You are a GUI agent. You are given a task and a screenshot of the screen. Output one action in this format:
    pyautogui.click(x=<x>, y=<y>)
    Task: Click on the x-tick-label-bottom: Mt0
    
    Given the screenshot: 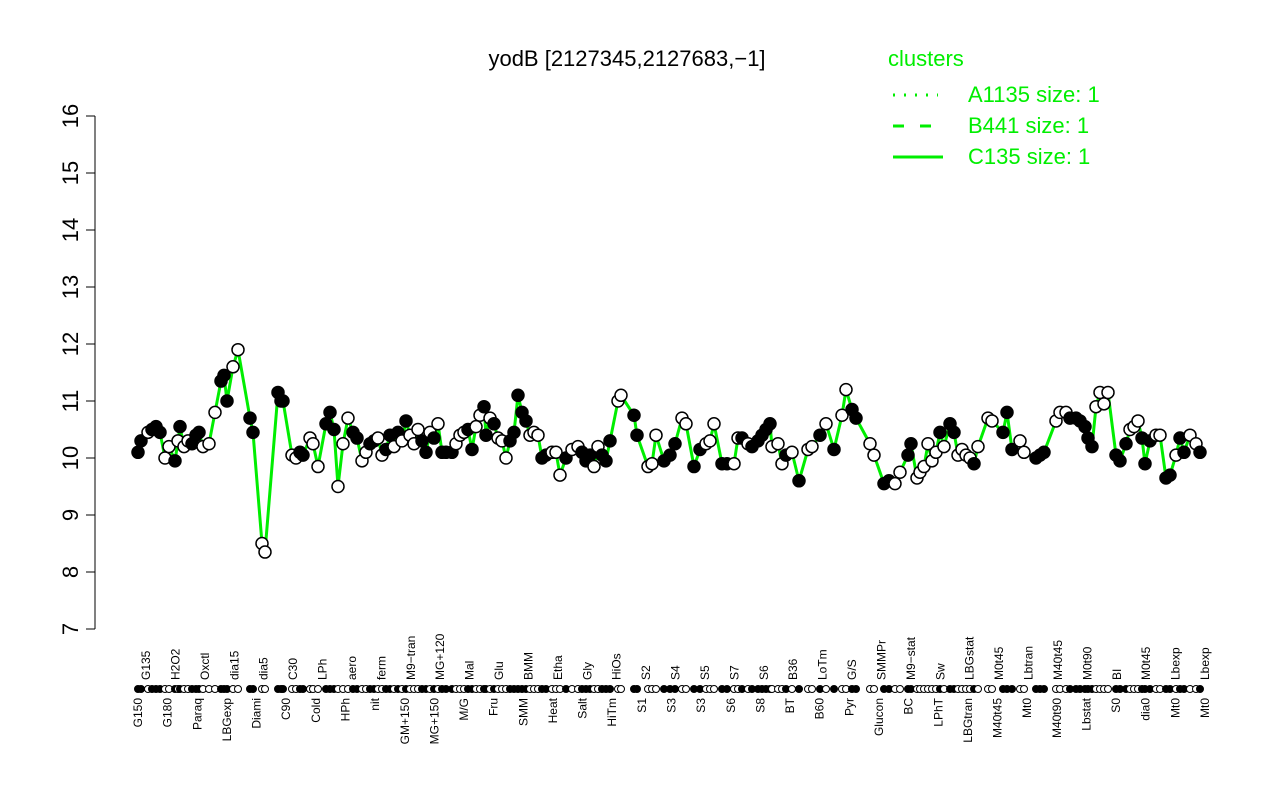 What is the action you would take?
    pyautogui.click(x=1027, y=708)
    